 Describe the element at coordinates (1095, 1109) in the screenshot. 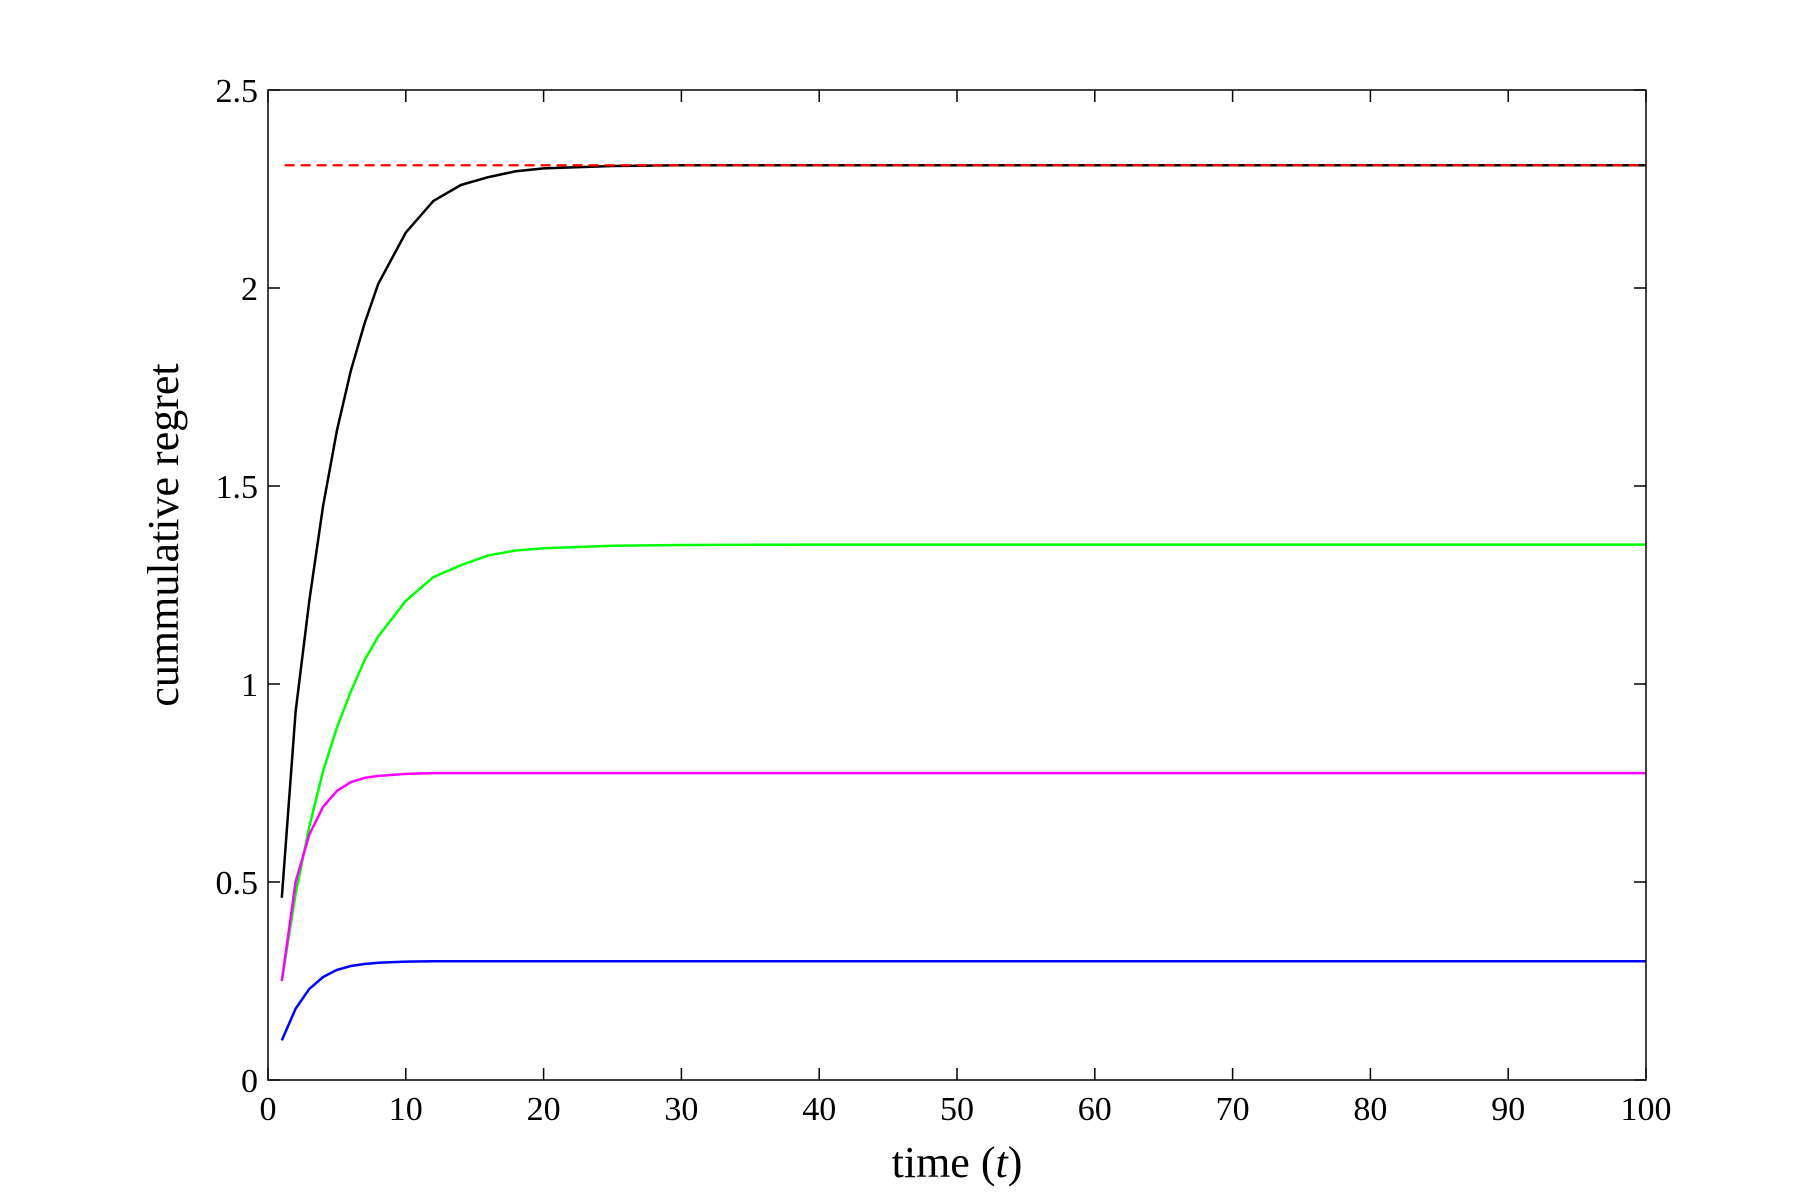

I see `x-tick-label: 60` at that location.